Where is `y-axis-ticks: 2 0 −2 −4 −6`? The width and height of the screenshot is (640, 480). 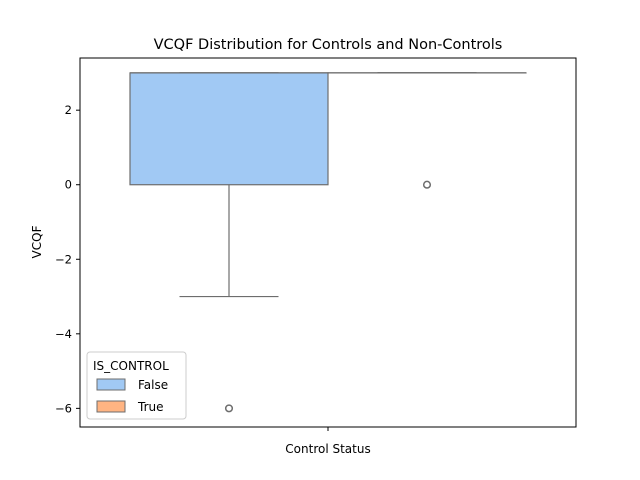
y-axis-ticks: 2 0 −2 −4 −6 is located at coordinates (67, 259).